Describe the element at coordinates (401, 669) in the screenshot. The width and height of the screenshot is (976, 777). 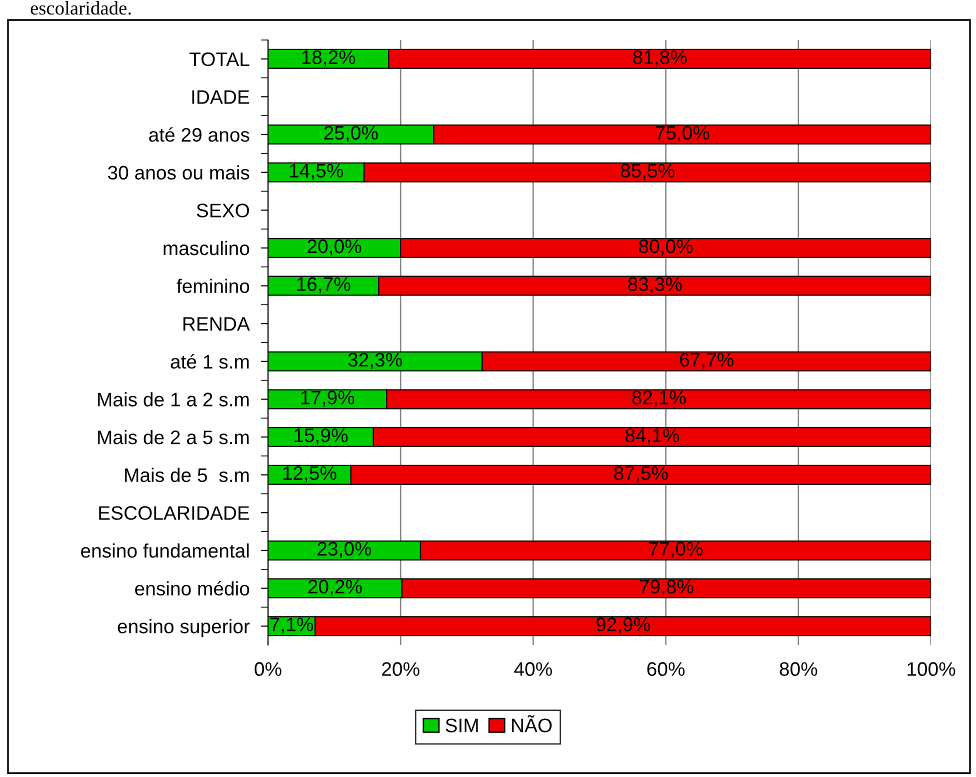
I see `x-tick-label: 20%` at that location.